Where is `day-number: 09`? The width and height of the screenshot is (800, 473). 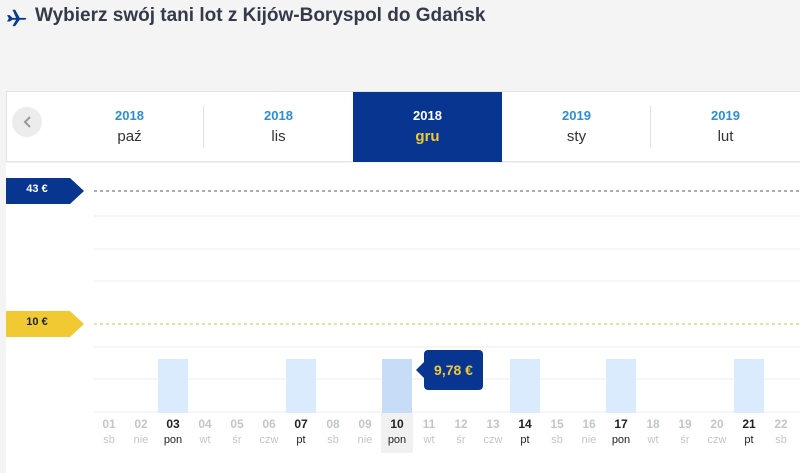
day-number: 09 is located at coordinates (365, 424).